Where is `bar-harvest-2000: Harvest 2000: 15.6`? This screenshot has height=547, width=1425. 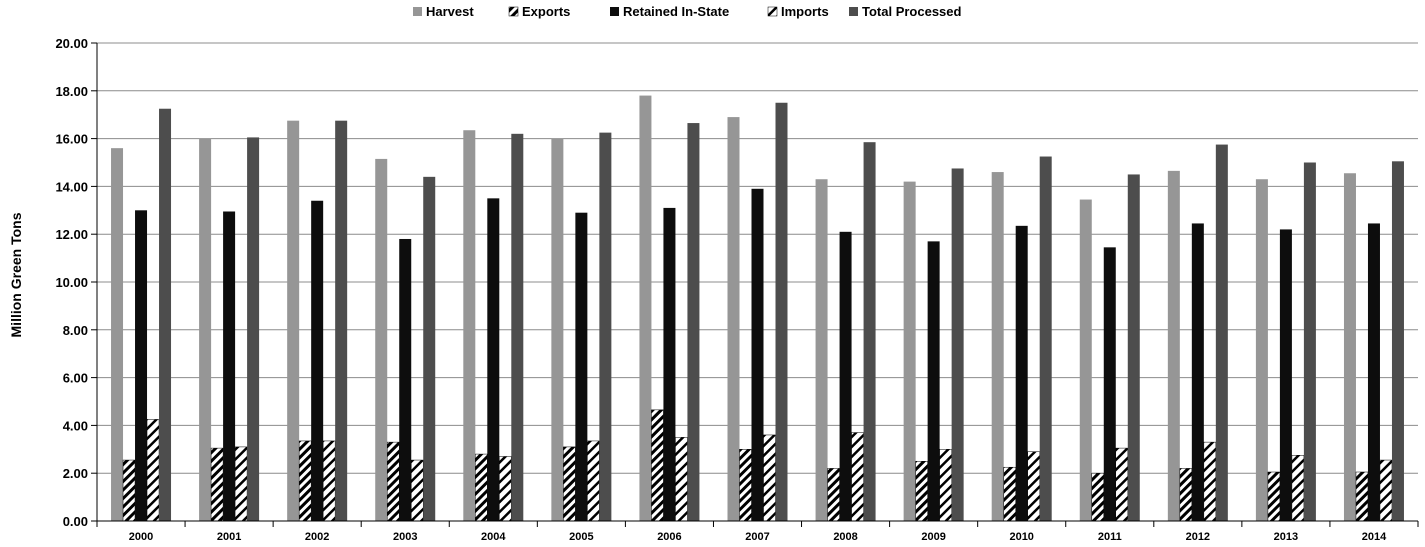
bar-harvest-2000: Harvest 2000: 15.6 is located at coordinates (117, 334).